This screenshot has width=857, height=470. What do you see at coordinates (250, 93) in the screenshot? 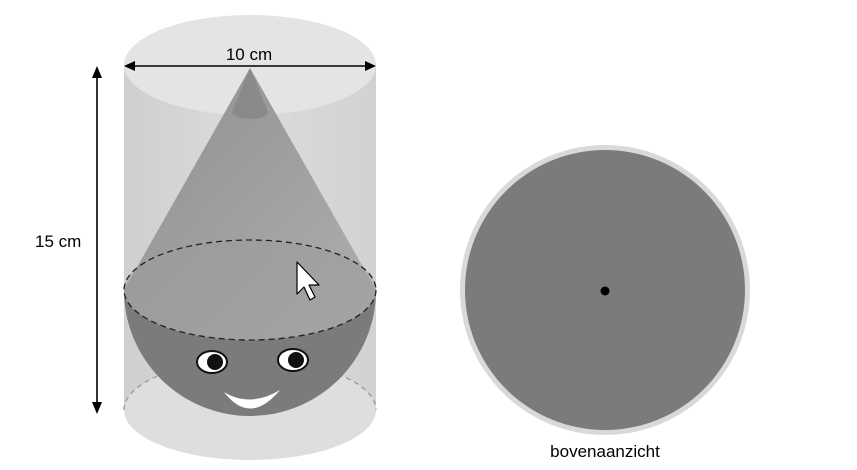
I see `cone-tip` at bounding box center [250, 93].